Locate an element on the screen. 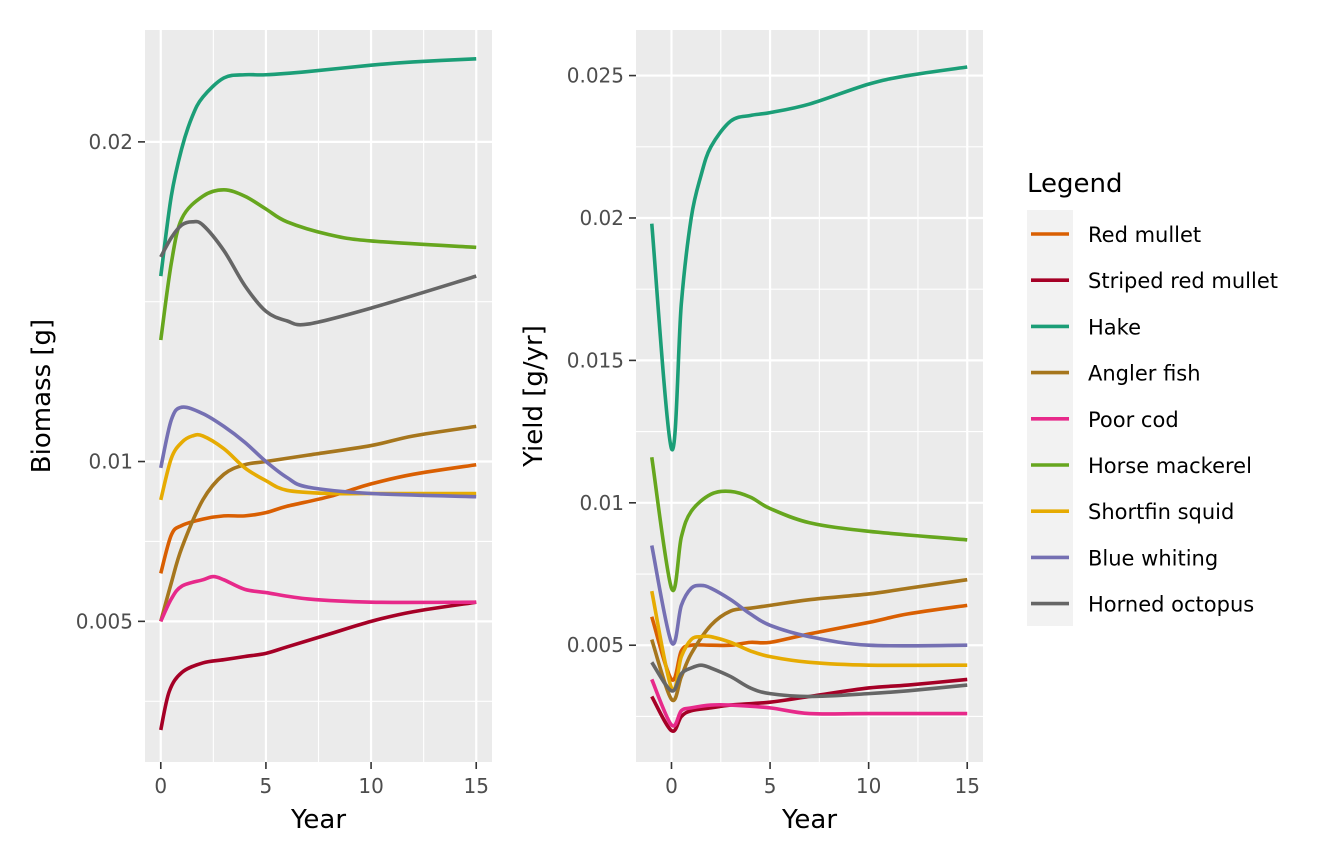 This screenshot has width=1344, height=868. biomass-y-tick-label: 0.01 is located at coordinates (110, 462).